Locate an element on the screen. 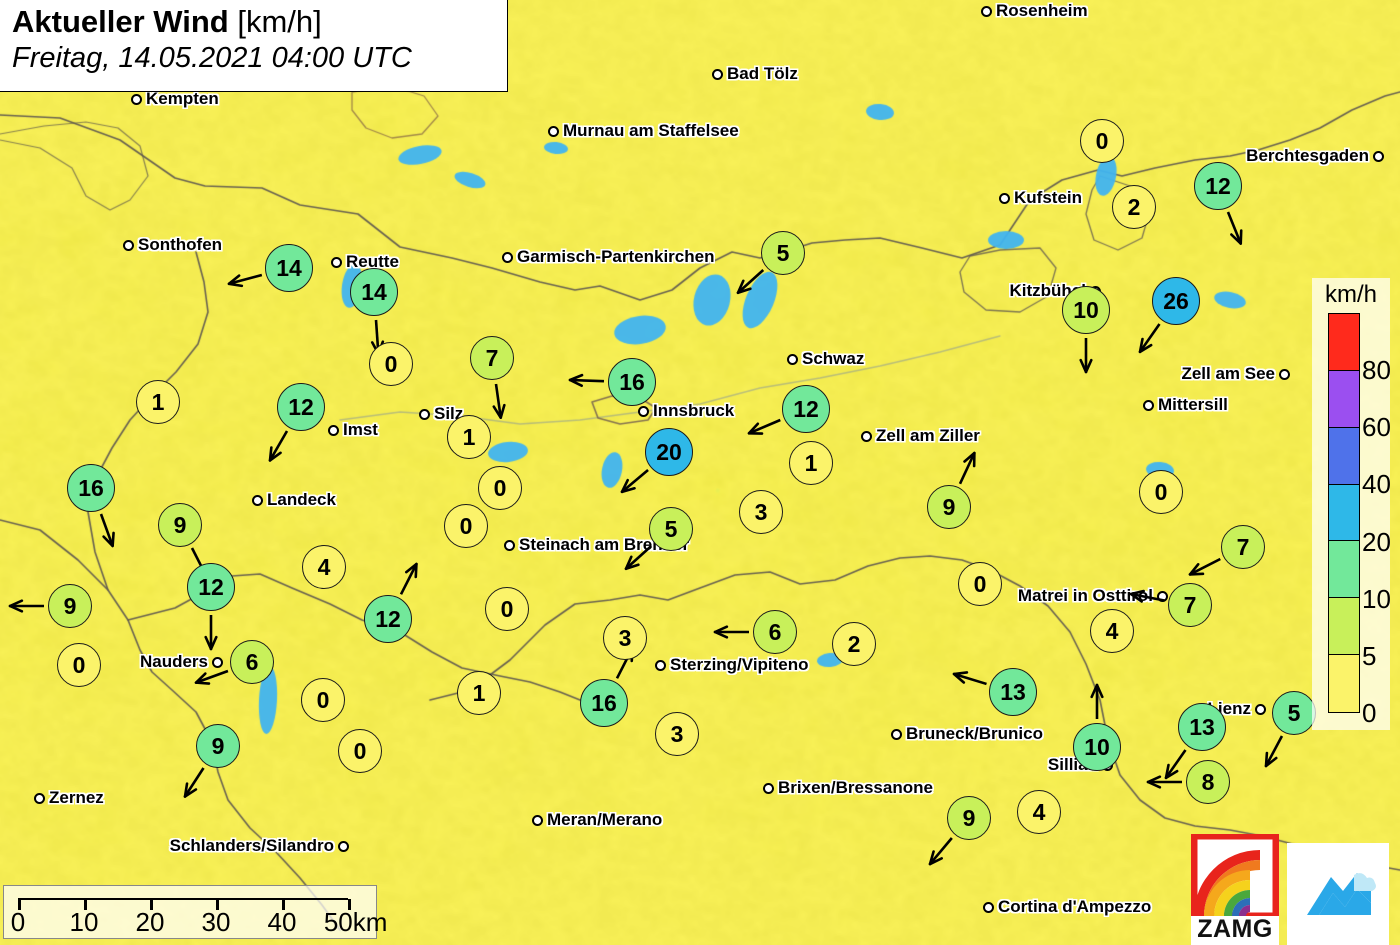 The height and width of the screenshot is (945, 1400). mountain-logo is located at coordinates (1338, 894).